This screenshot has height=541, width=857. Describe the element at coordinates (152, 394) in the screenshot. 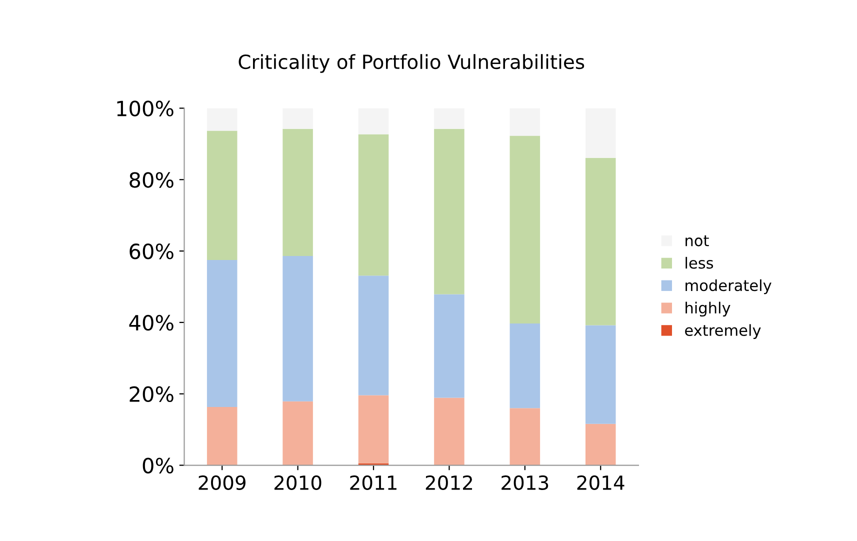

I see `y-tick-label: 20%` at that location.